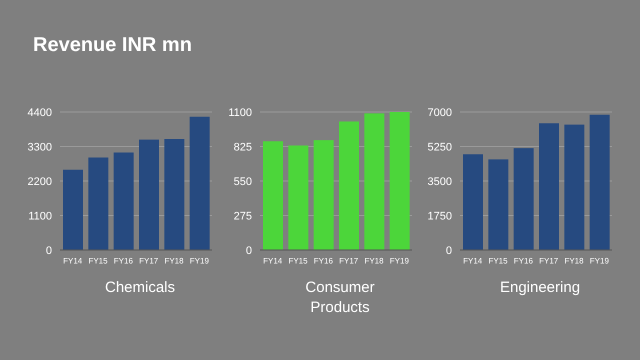  What do you see at coordinates (243, 182) in the screenshot?
I see `y-tick-label: 550` at bounding box center [243, 182].